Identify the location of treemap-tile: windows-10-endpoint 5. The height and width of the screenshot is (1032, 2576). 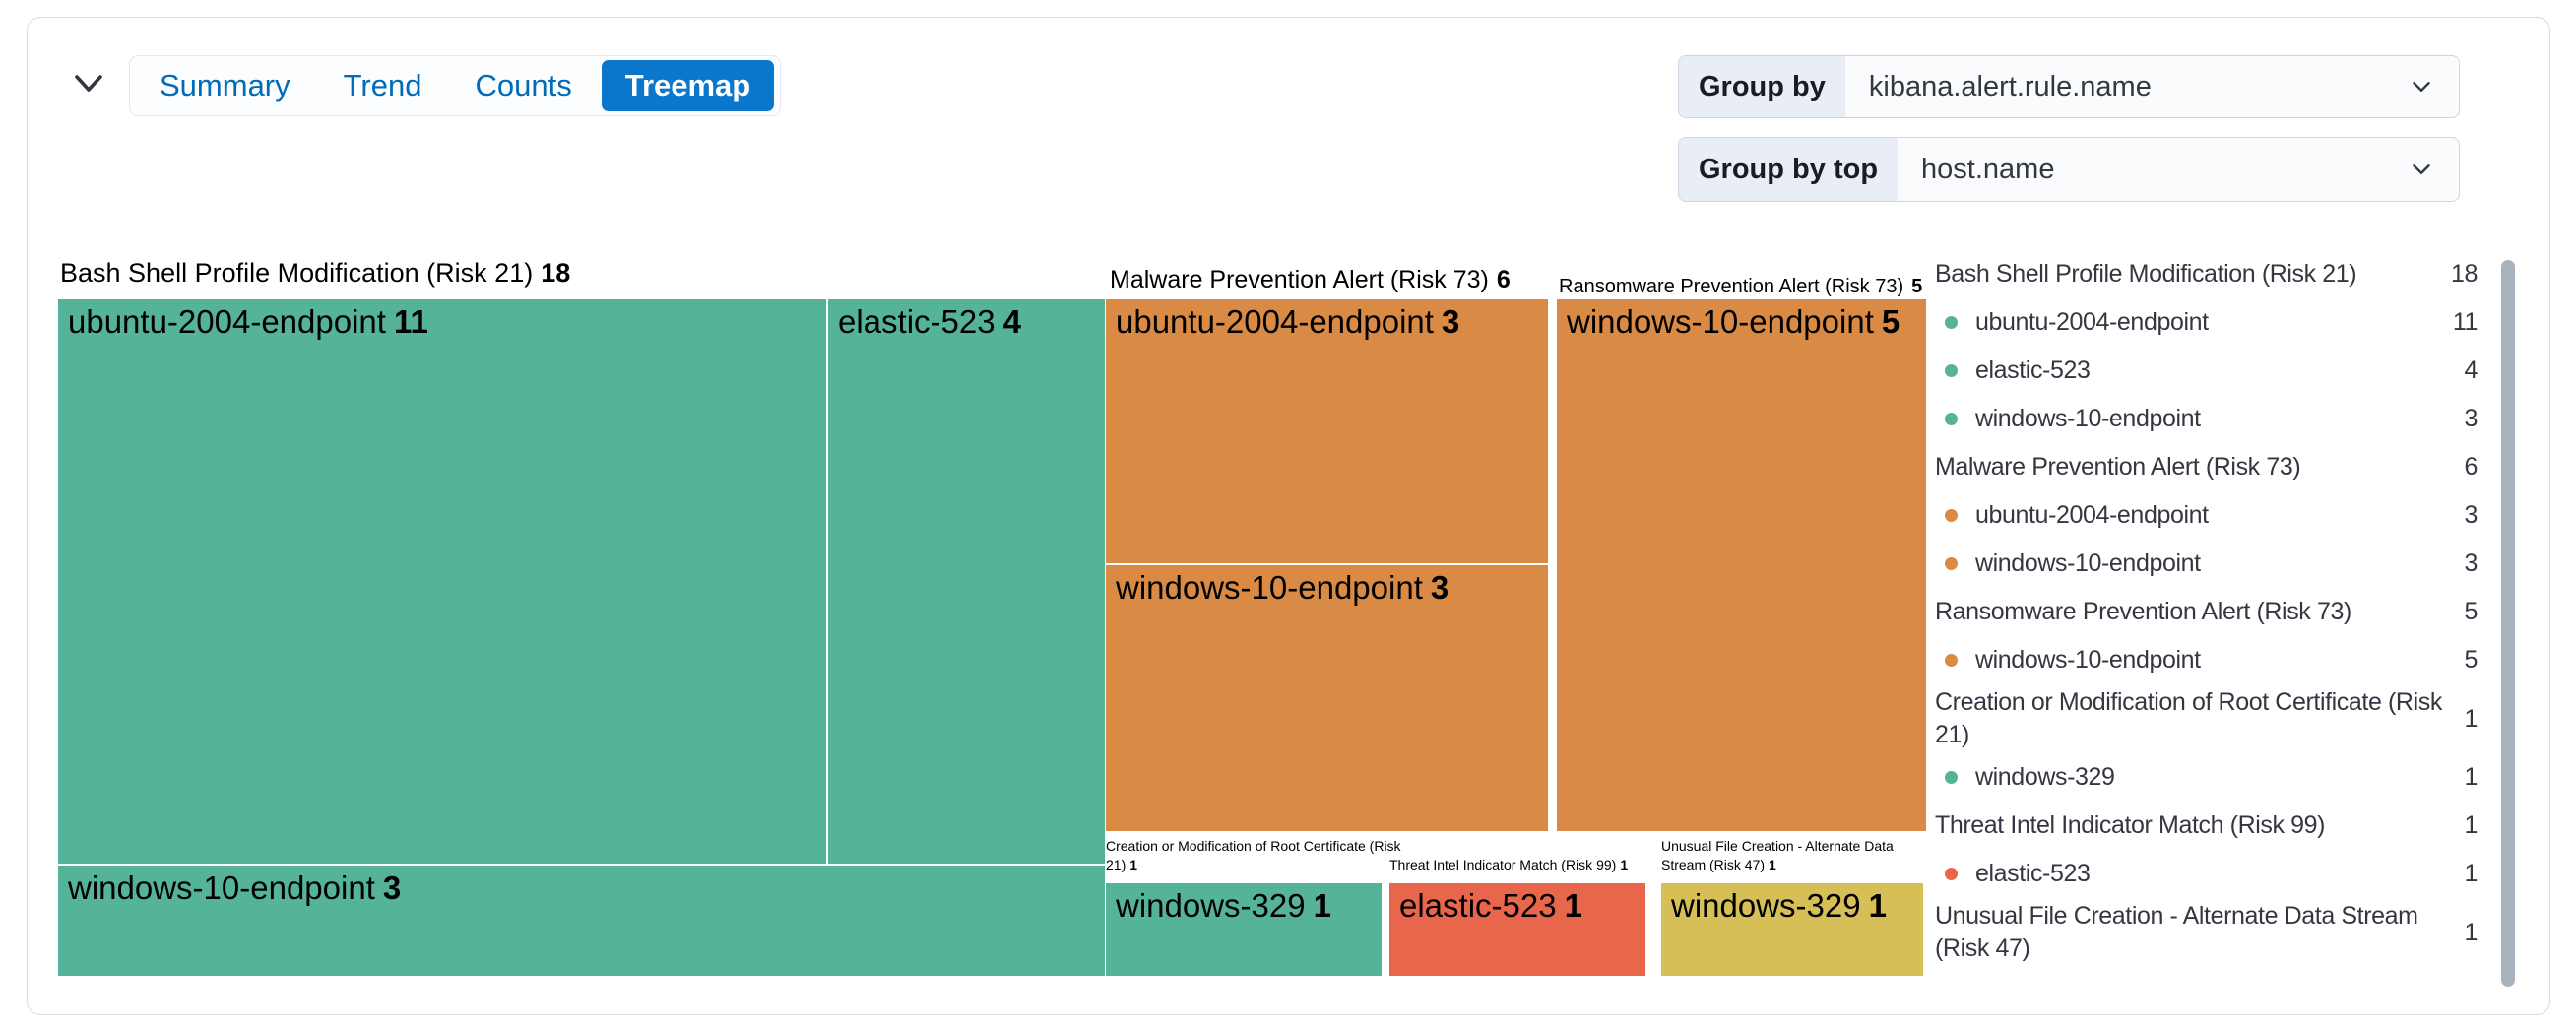
(1741, 565).